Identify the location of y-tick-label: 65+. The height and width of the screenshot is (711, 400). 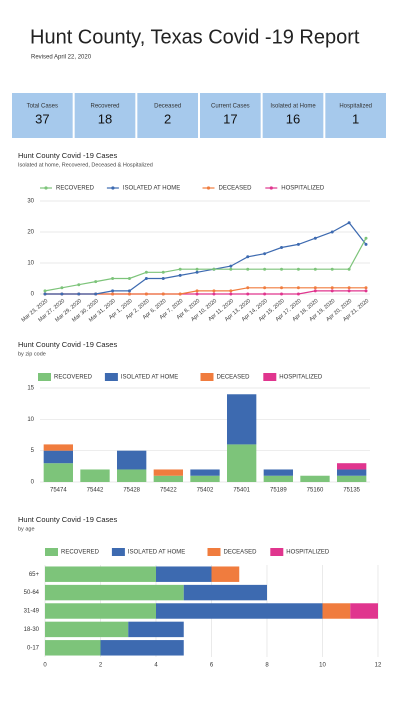
(34, 575).